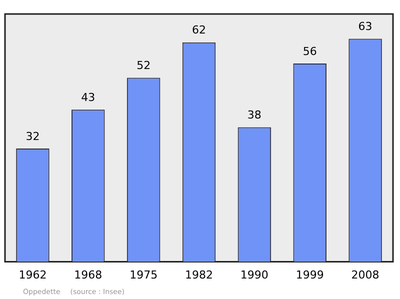 The width and height of the screenshot is (400, 299). What do you see at coordinates (309, 51) in the screenshot?
I see `data-label: 56` at bounding box center [309, 51].